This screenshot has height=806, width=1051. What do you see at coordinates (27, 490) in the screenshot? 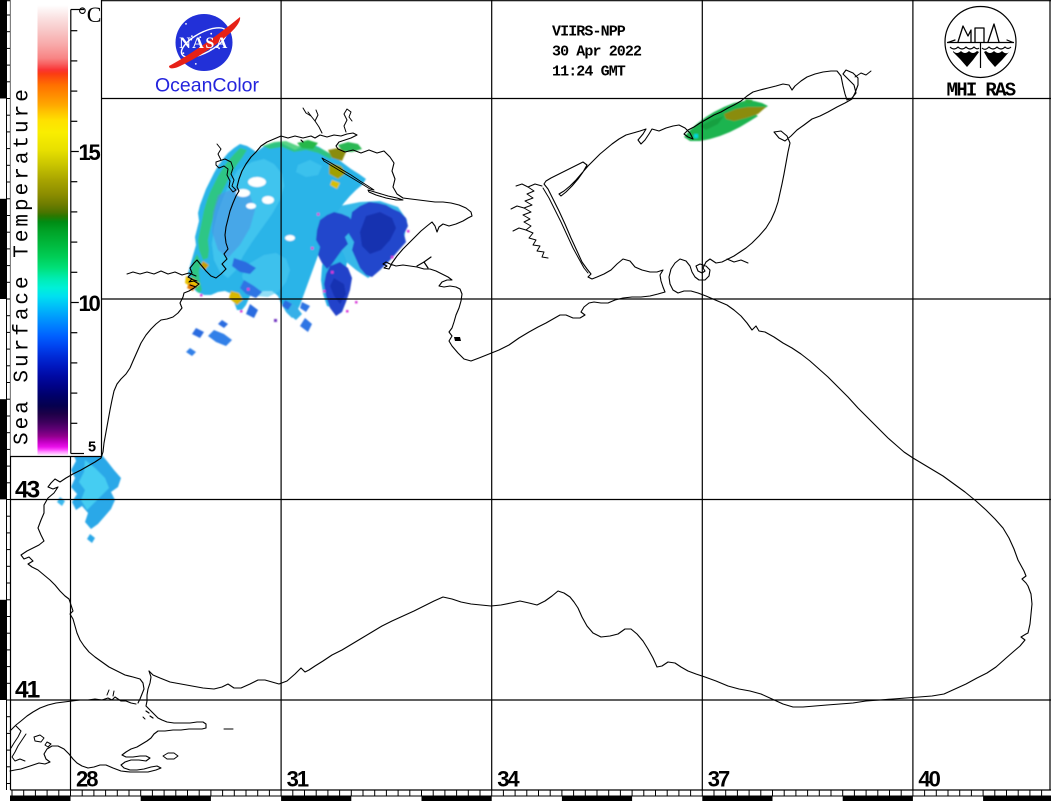
I see `svg-text: 43` at bounding box center [27, 490].